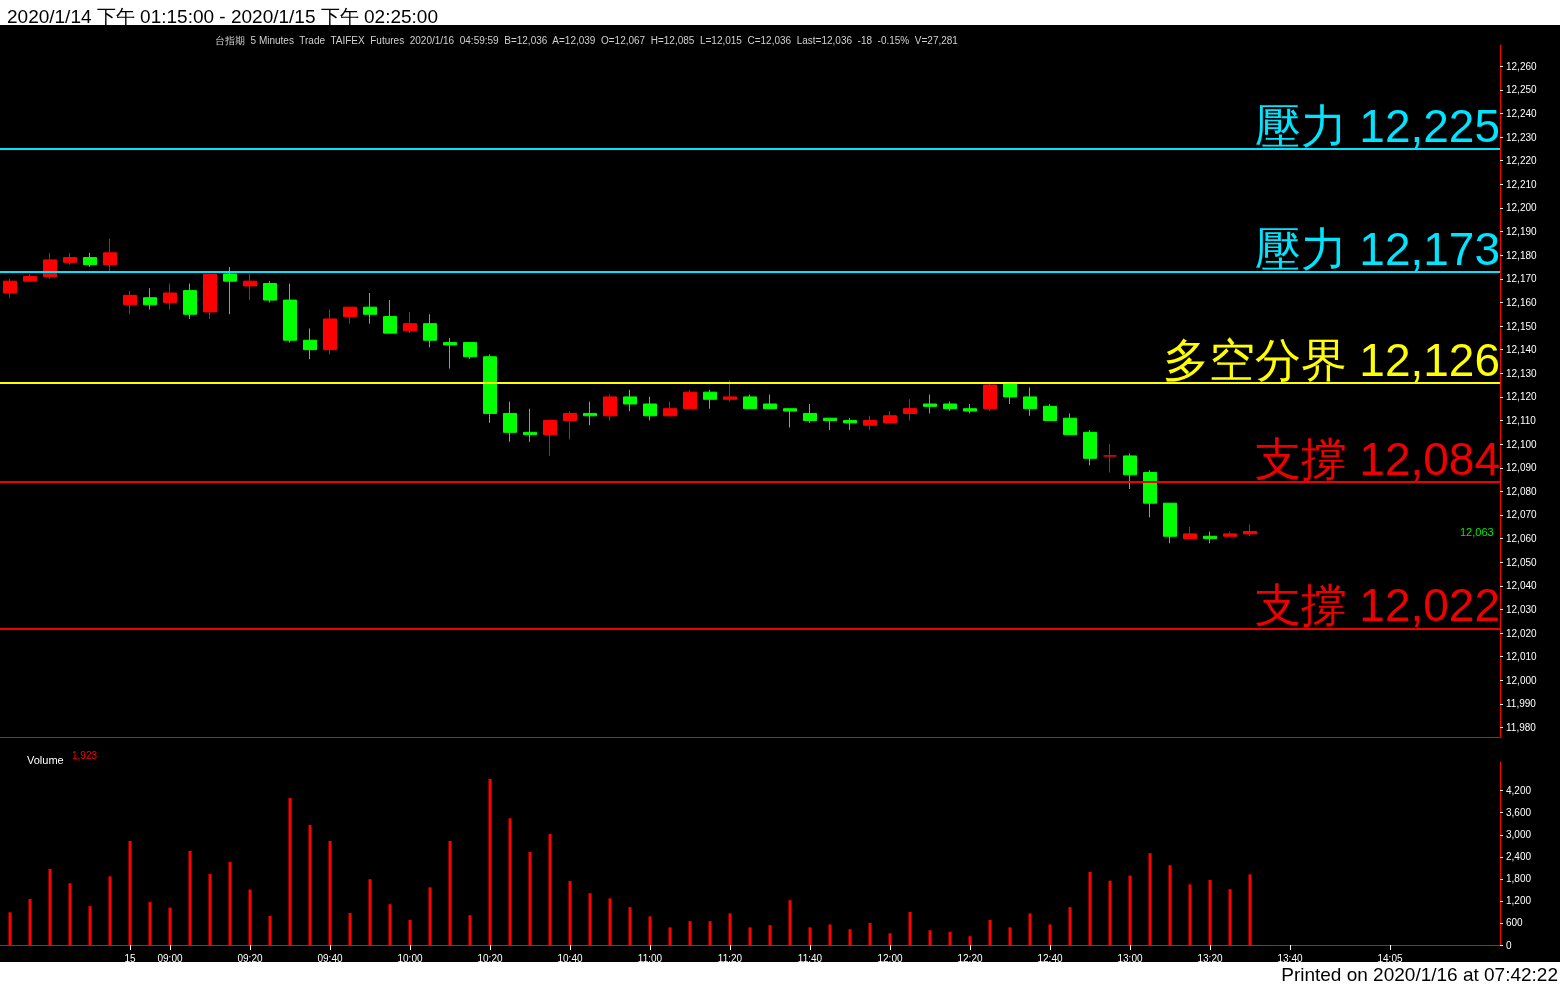 Image resolution: width=1560 pixels, height=986 pixels. What do you see at coordinates (1377, 248) in the screenshot?
I see `ref-line-label: 壓力 12,173` at bounding box center [1377, 248].